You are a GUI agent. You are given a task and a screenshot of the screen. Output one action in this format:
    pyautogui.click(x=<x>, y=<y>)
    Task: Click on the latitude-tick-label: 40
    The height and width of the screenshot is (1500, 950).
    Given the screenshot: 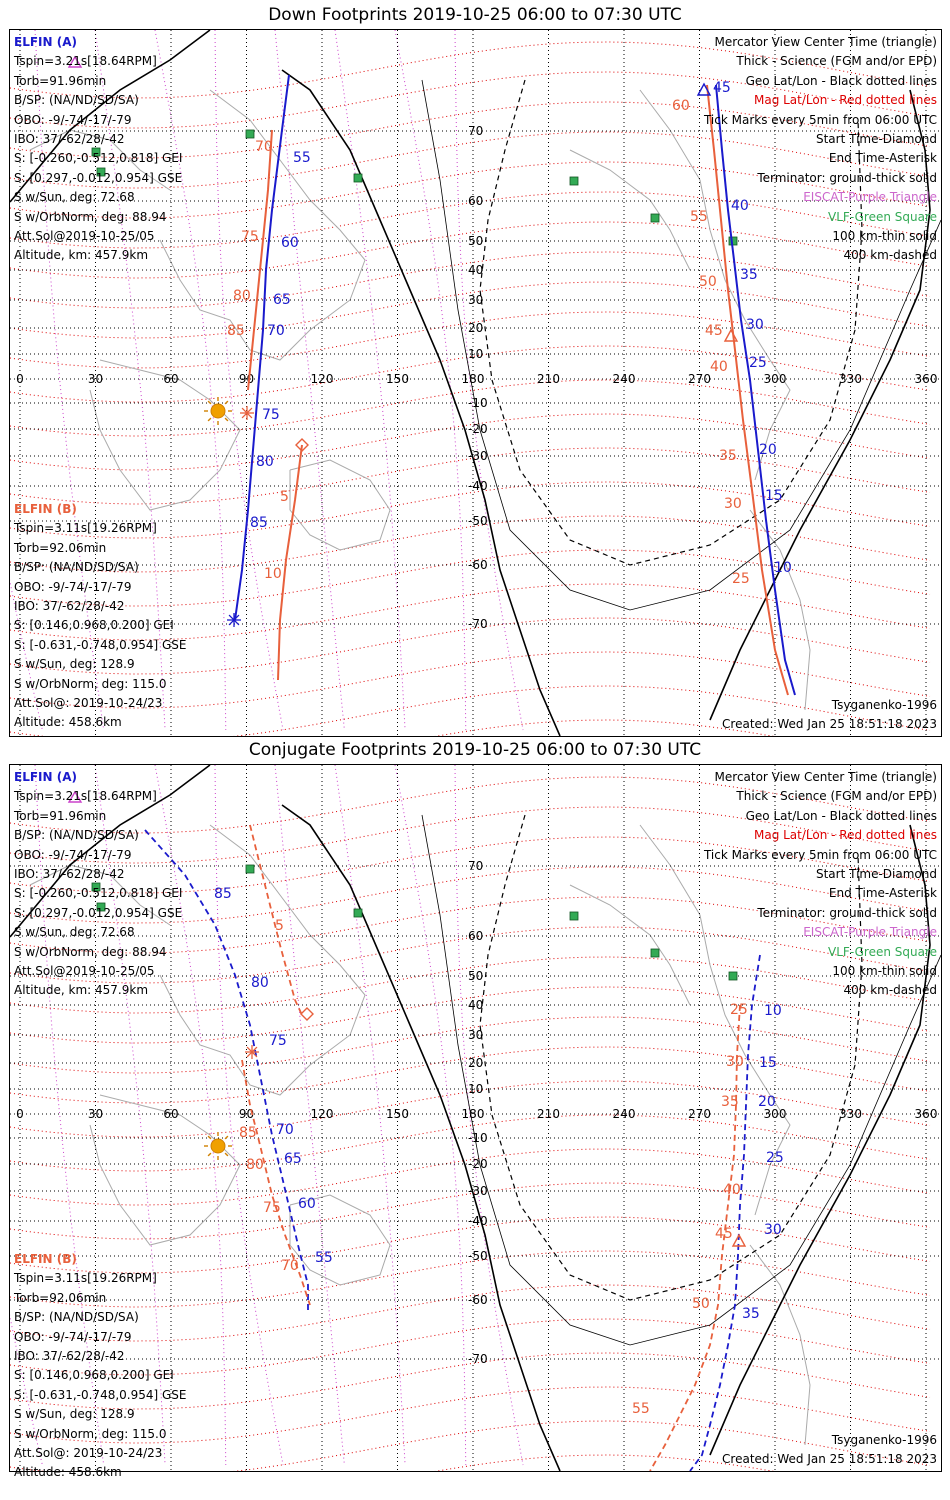 What is the action you would take?
    pyautogui.click(x=475, y=1005)
    